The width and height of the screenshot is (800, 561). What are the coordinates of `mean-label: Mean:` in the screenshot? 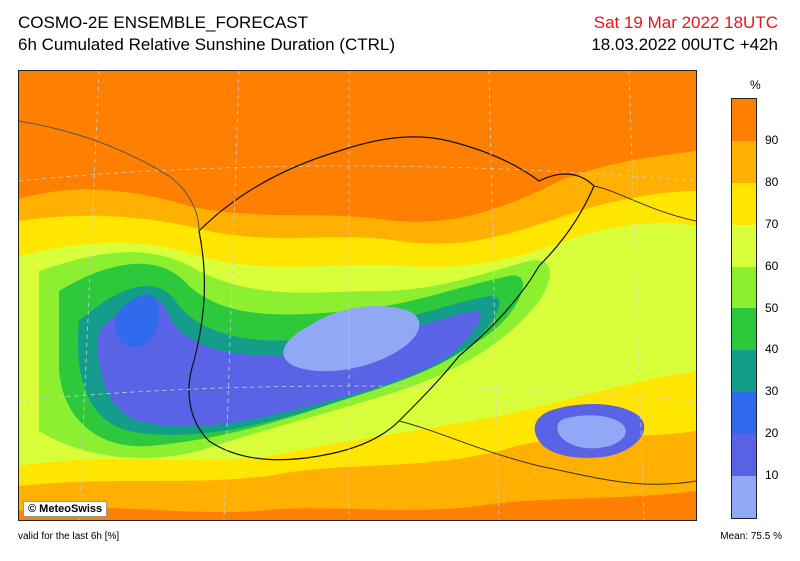 It's located at (734, 536).